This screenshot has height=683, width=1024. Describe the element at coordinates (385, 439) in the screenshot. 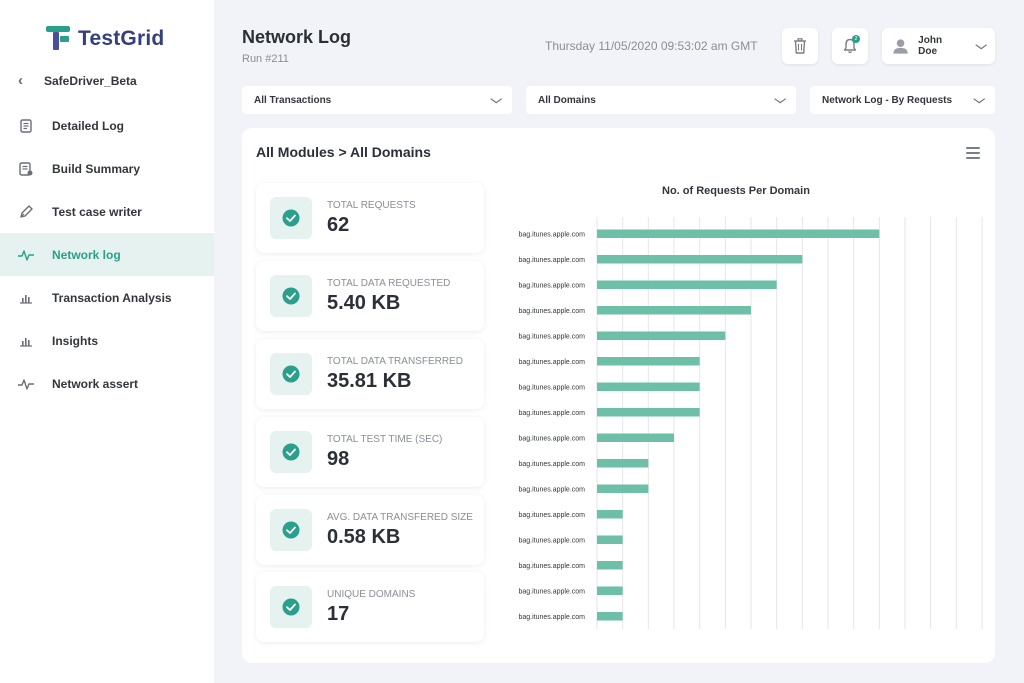

I see `stat-label: TOTAL TEST TIME (SEC)` at that location.